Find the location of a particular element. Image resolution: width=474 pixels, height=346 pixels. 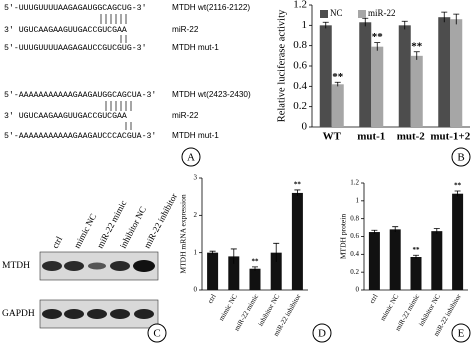

y-tick-label: 3 is located at coordinates (196, 178).